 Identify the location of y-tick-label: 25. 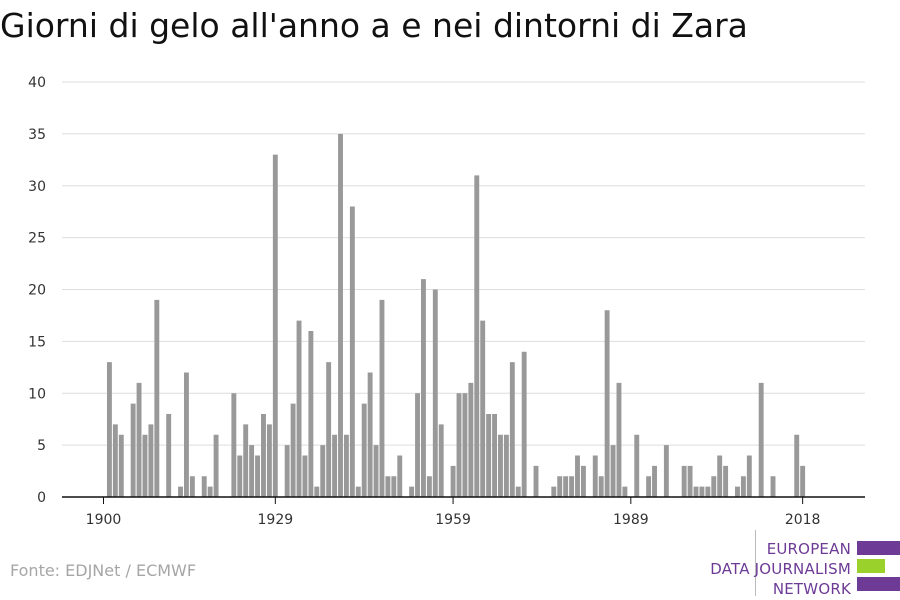
(37, 239).